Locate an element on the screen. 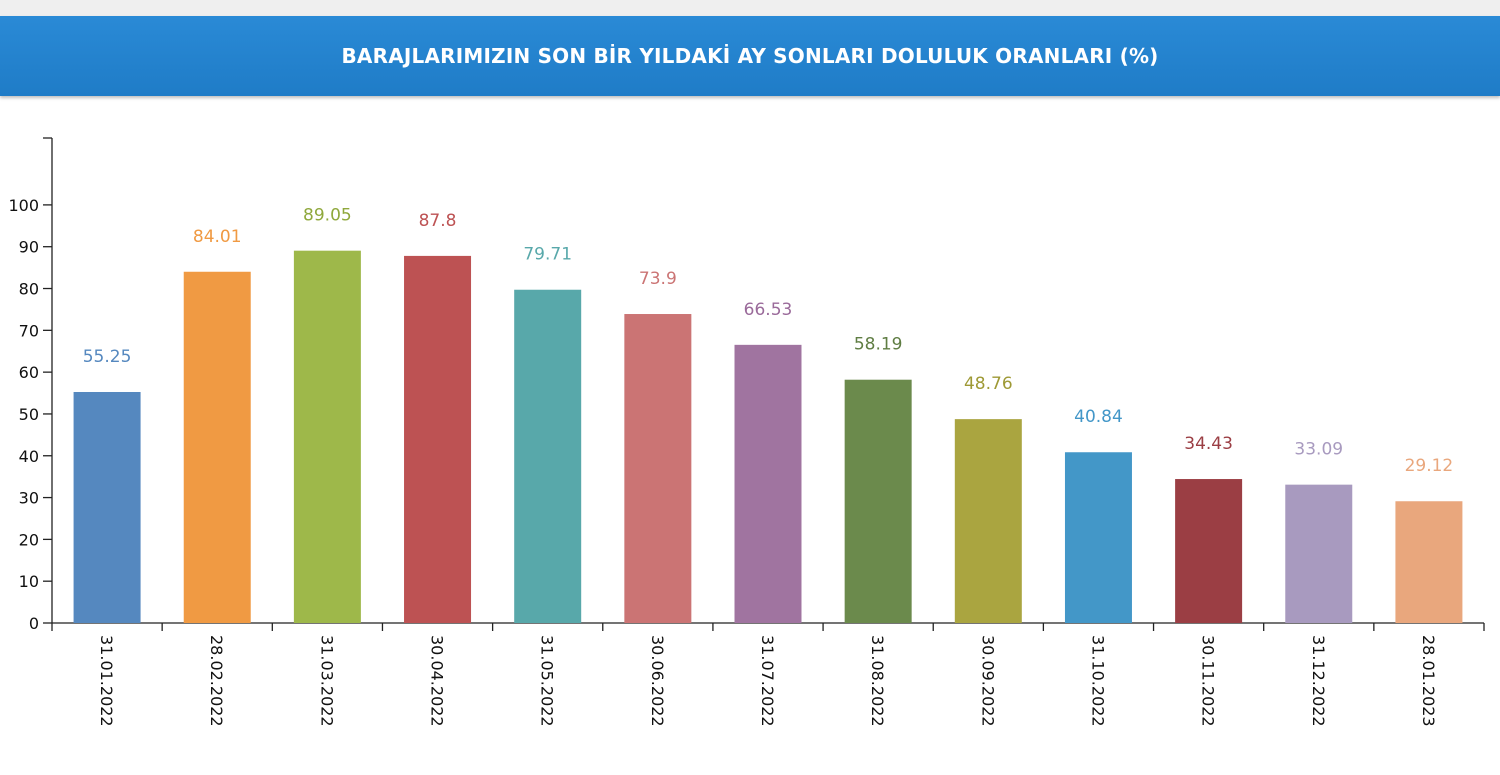 This screenshot has height=775, width=1500. bar-value-label: 55.25 is located at coordinates (107, 357).